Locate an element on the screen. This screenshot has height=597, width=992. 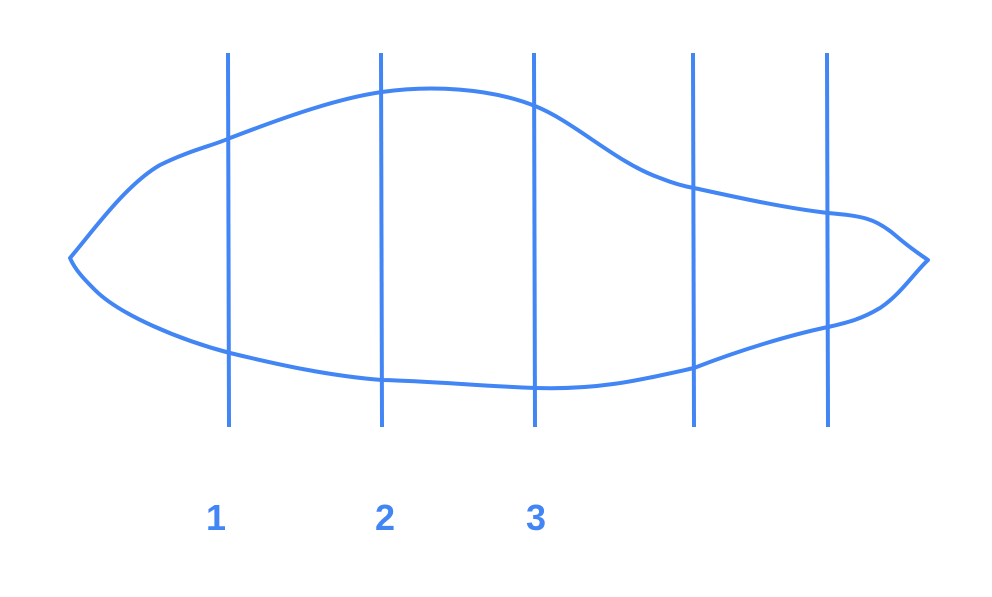
section-label-3: 3 is located at coordinates (536, 517).